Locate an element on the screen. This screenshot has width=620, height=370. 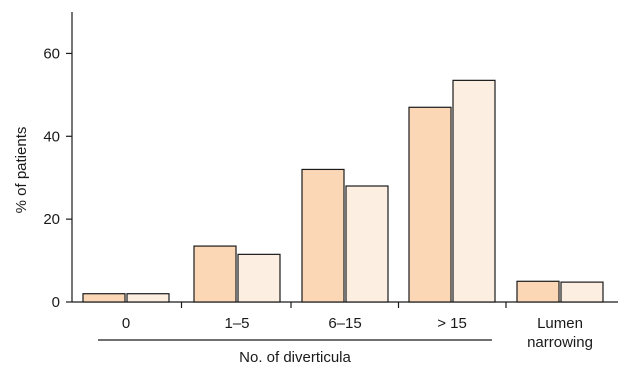
x-axis is located at coordinates (345, 304).